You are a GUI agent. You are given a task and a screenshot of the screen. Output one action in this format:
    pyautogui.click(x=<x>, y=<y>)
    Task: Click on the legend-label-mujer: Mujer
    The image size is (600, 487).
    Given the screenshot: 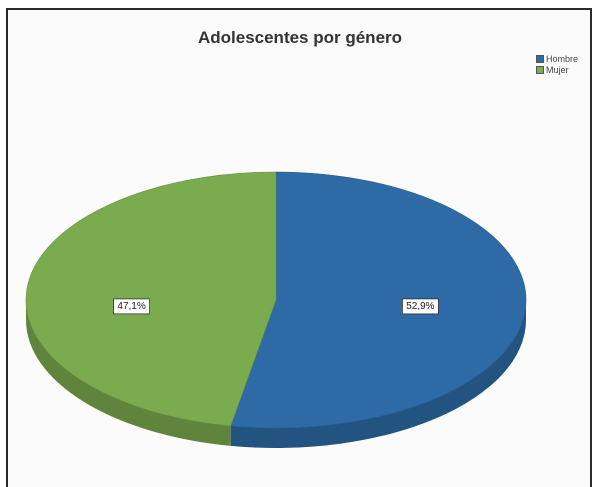 What is the action you would take?
    pyautogui.click(x=557, y=69)
    